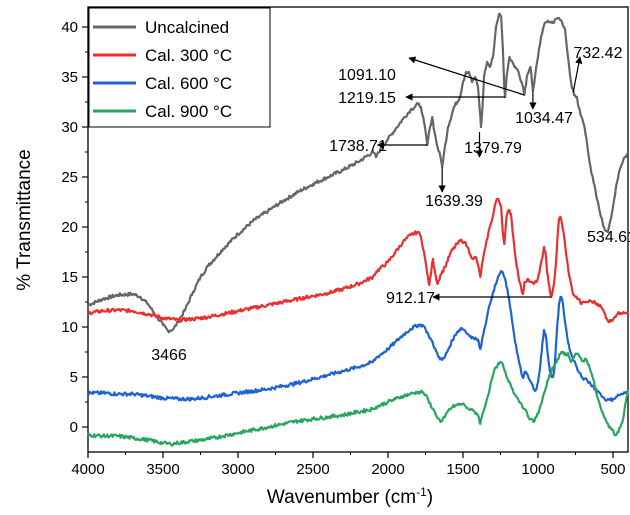 The height and width of the screenshot is (515, 630). I want to click on y-tick-label: 5, so click(74, 377).